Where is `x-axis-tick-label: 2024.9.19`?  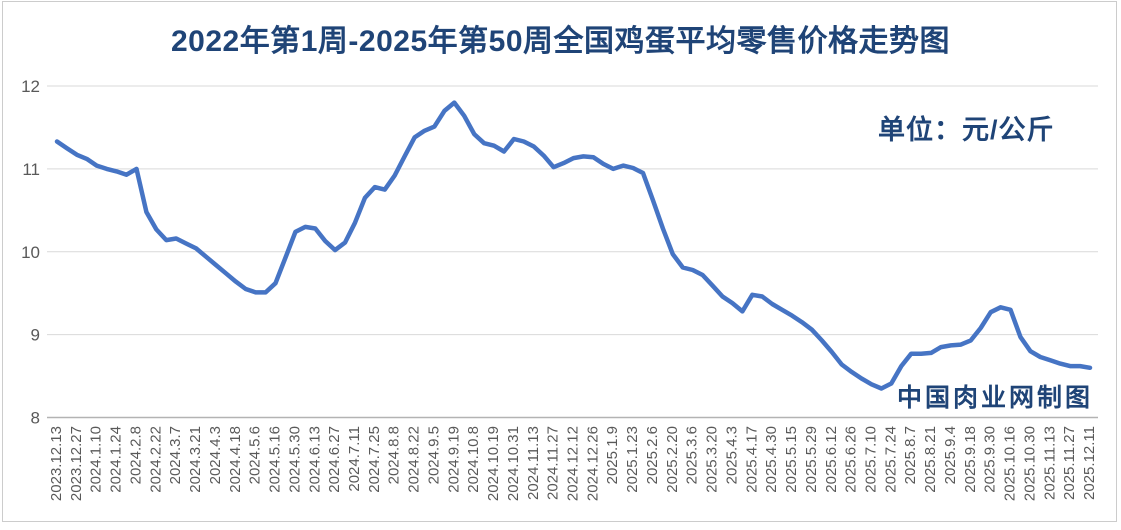
x-axis-tick-label: 2024.9.19 is located at coordinates (453, 459).